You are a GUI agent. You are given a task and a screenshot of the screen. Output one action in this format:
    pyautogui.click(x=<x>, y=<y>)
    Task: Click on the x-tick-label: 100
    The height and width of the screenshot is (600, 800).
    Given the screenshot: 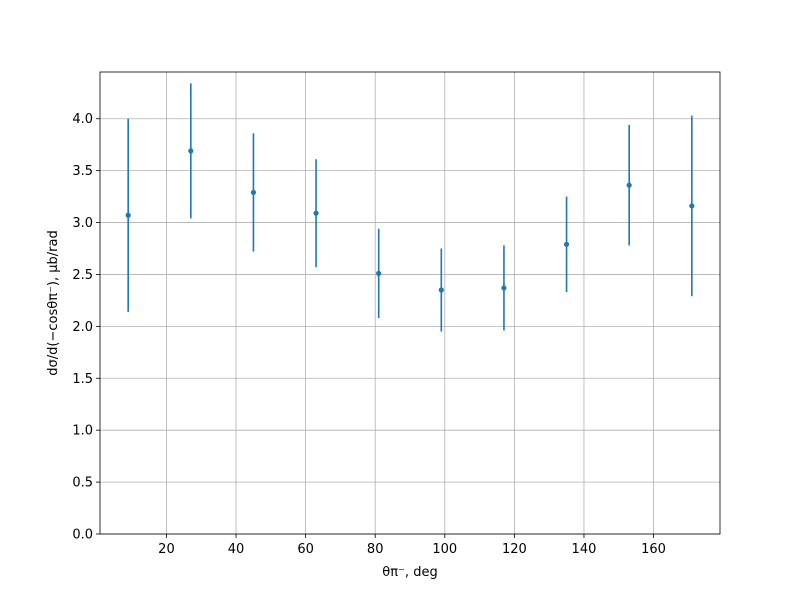 What is the action you would take?
    pyautogui.click(x=444, y=549)
    